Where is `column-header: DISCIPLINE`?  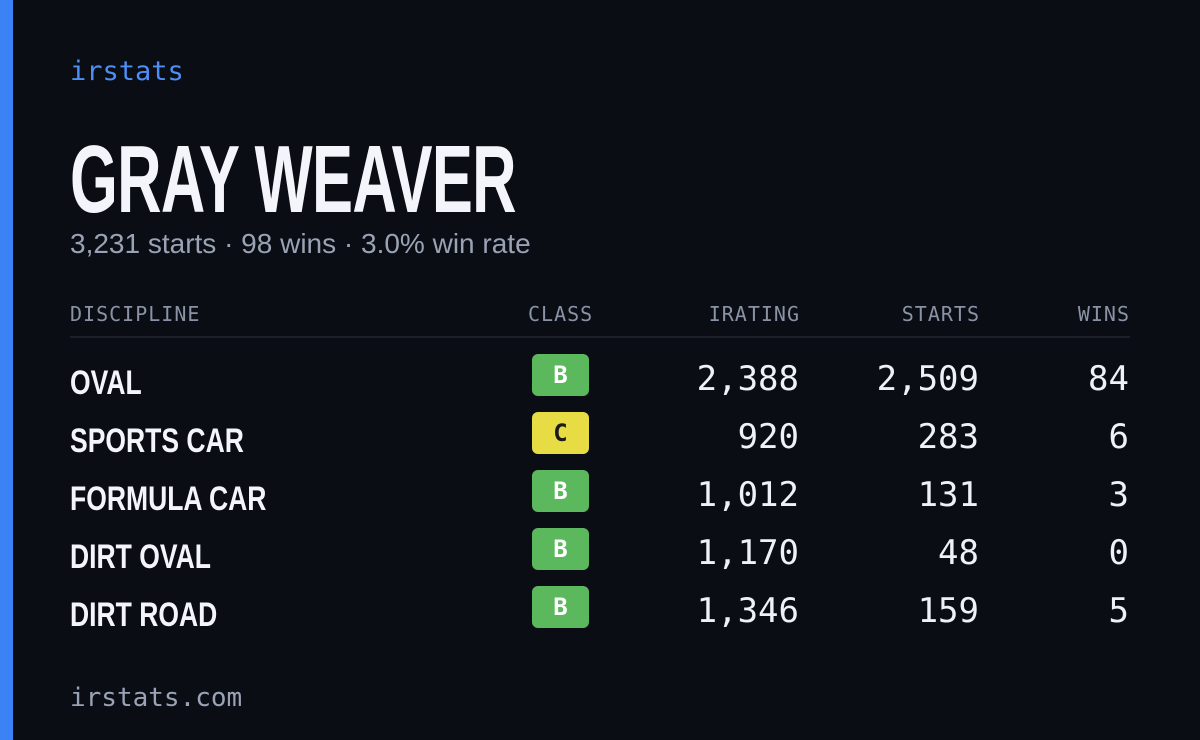
column-header: DISCIPLINE is located at coordinates (135, 314).